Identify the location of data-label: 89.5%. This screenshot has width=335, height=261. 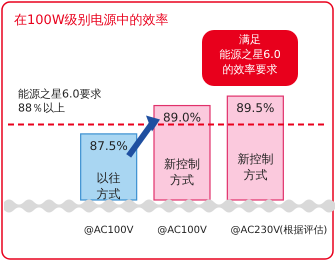
(255, 108).